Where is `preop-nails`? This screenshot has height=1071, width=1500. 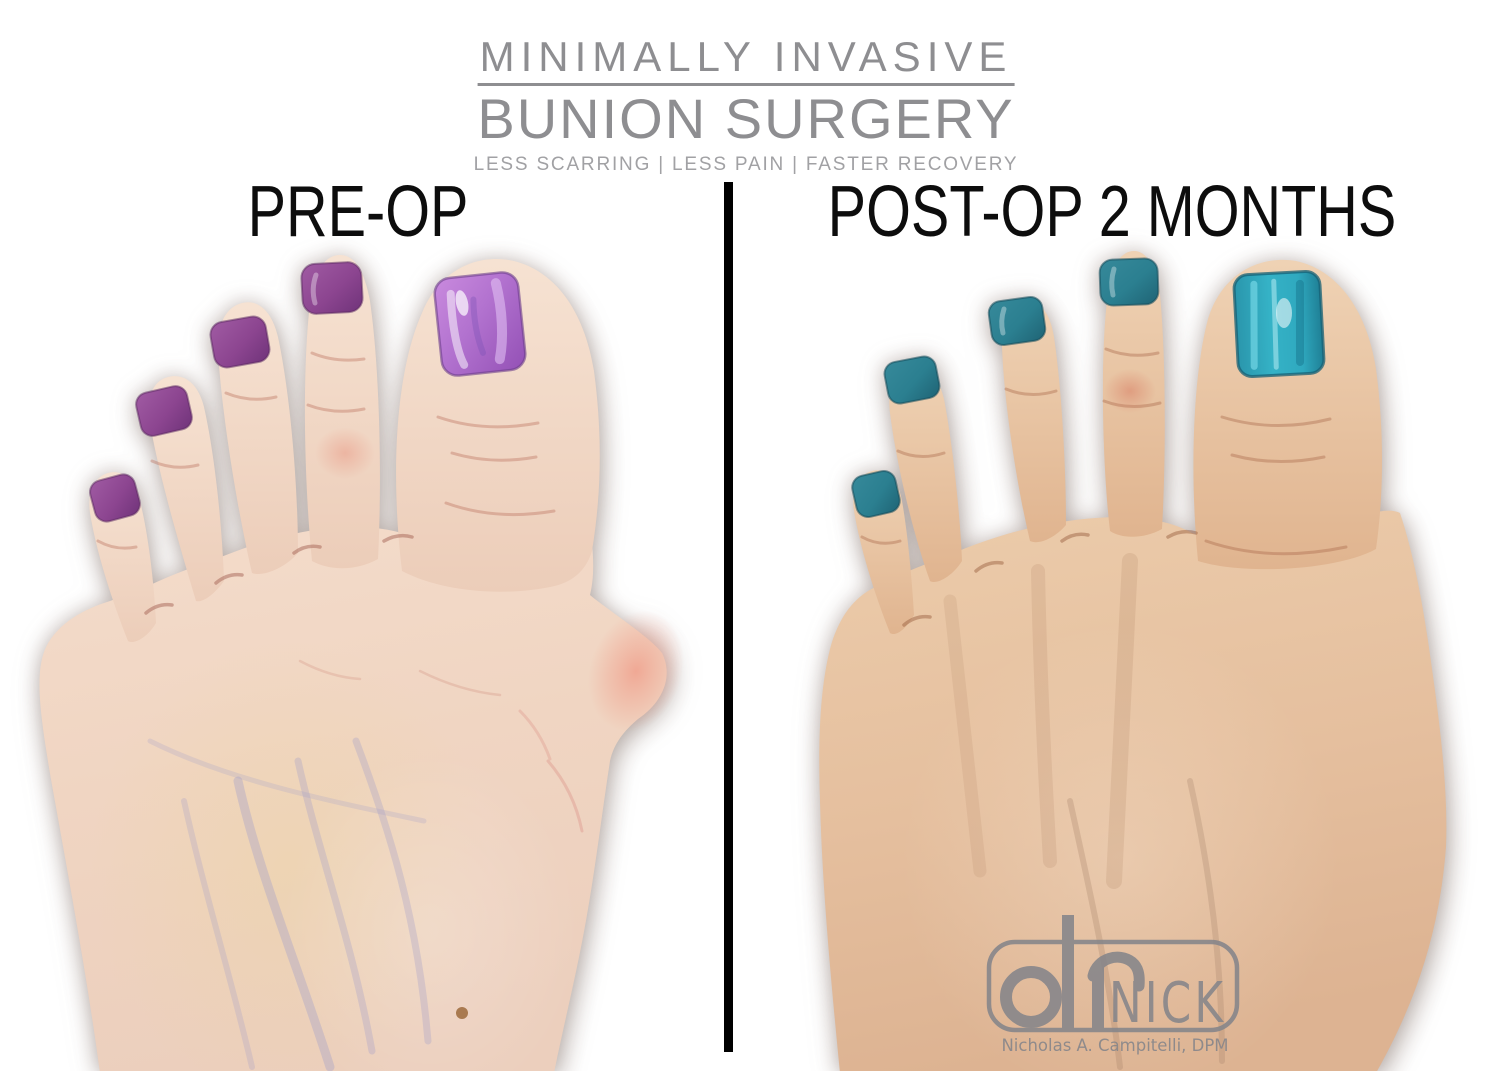 preop-nails is located at coordinates (308, 392).